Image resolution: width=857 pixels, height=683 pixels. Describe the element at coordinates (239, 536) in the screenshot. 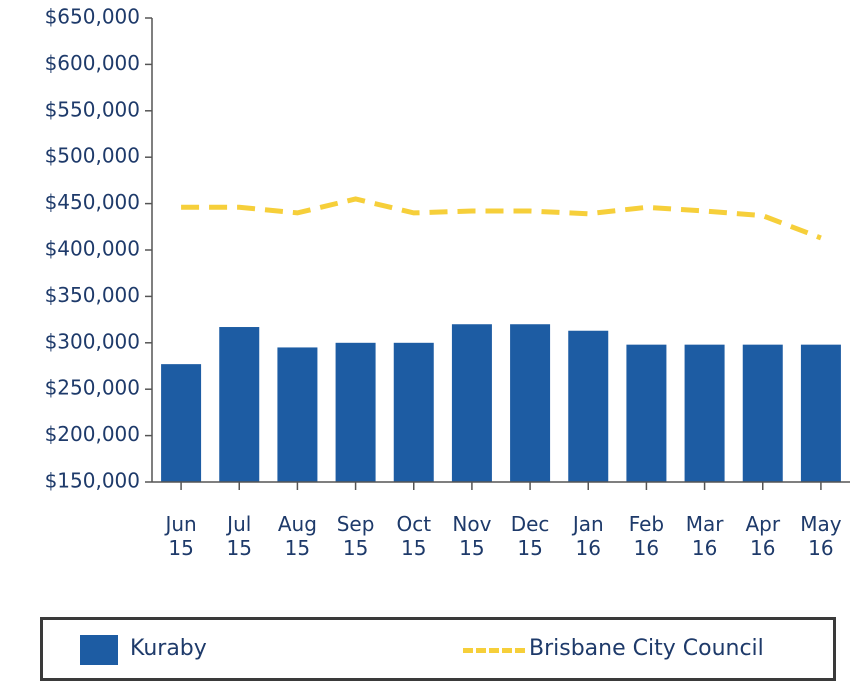

I see `x-tick-label: Jul 15` at that location.